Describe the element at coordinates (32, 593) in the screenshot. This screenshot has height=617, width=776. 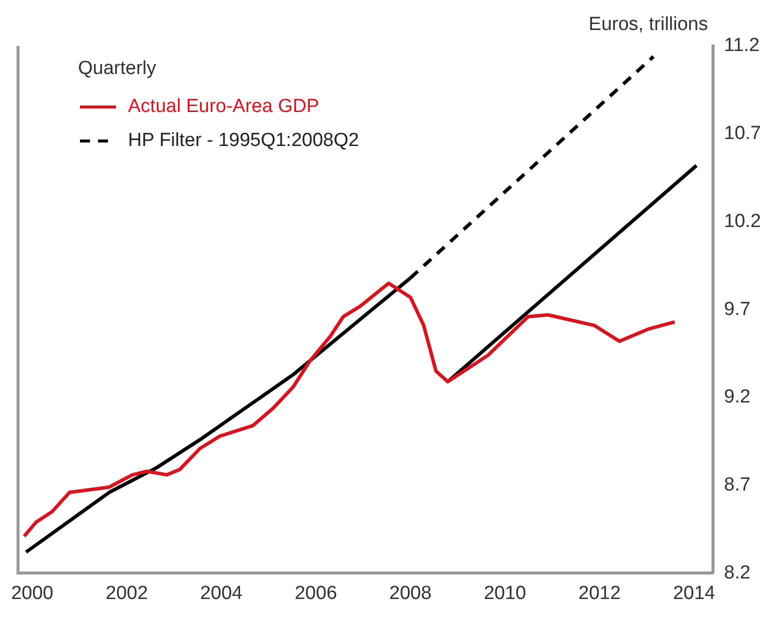
I see `x-tick-label: 2000` at that location.